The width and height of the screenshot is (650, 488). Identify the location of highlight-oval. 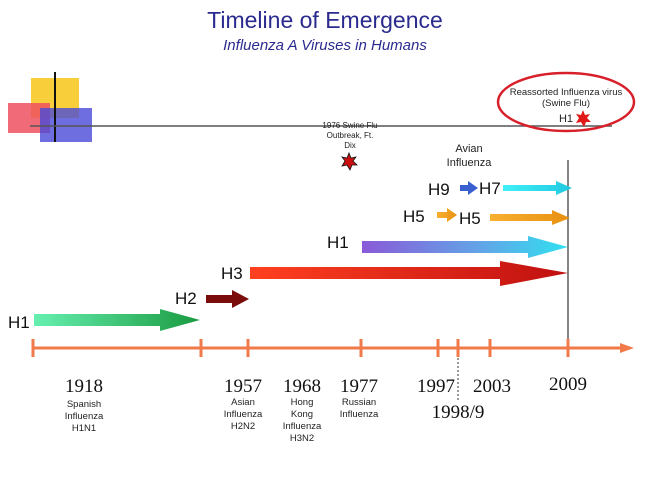
(566, 102).